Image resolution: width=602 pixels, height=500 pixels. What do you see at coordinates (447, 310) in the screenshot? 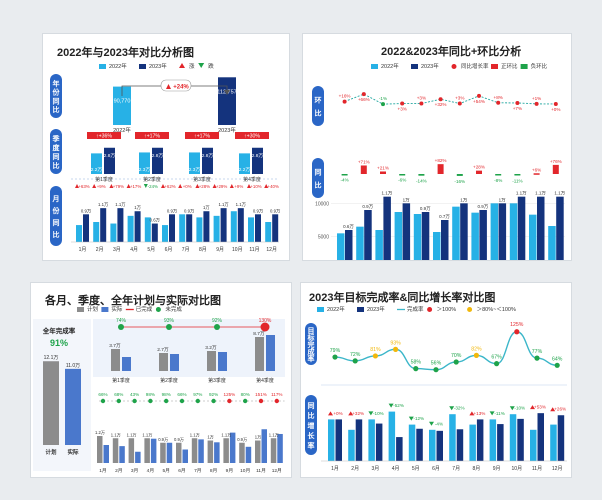
I see `legend-label: ＞100%` at bounding box center [447, 310].